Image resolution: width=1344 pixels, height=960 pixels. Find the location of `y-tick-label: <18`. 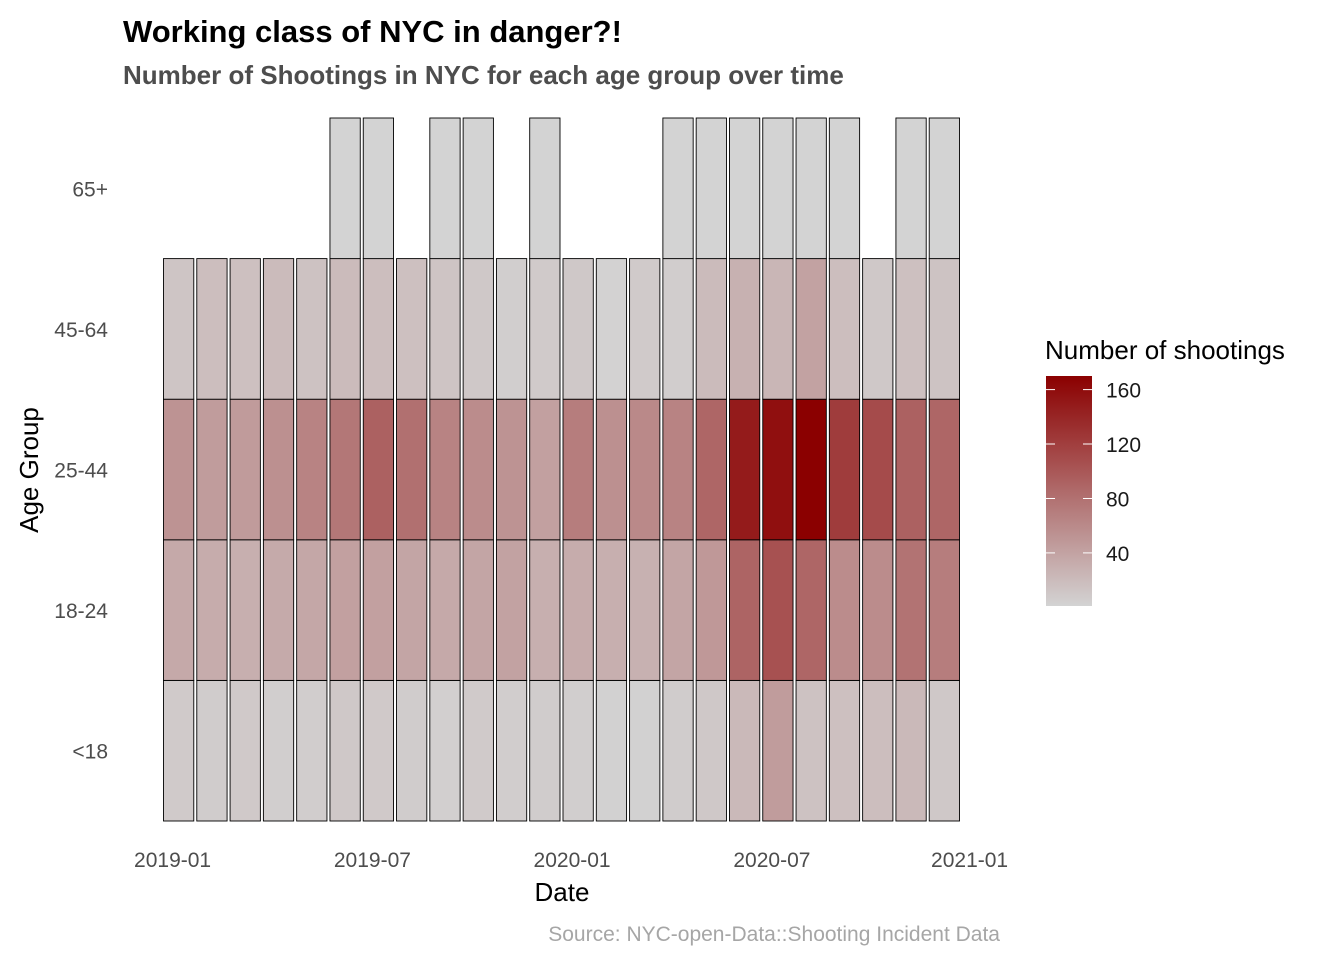

y-tick-label: <18 is located at coordinates (90, 752).